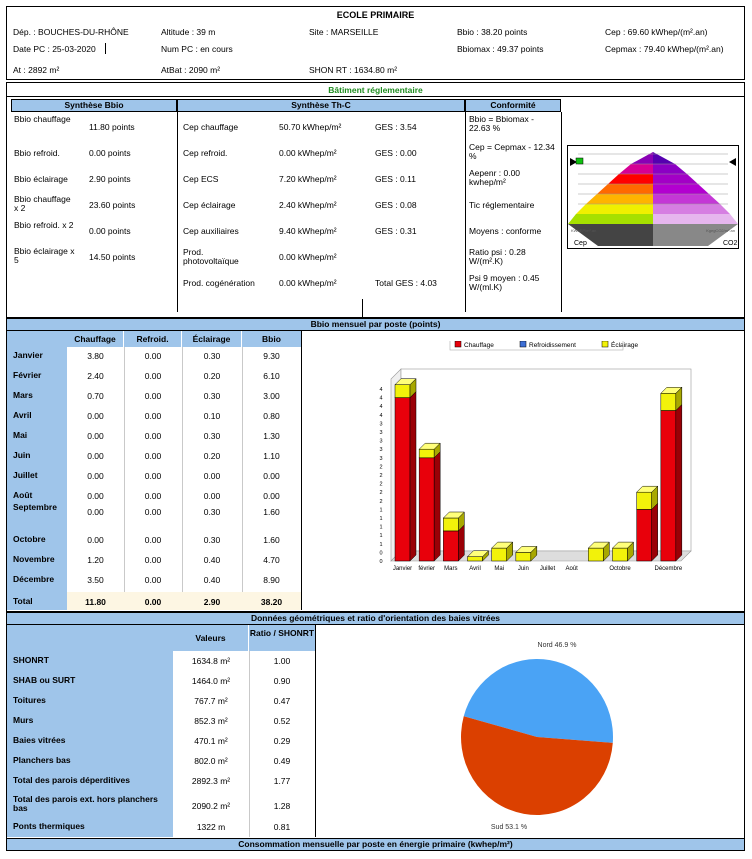 Image resolution: width=752 pixels, height=859 pixels. What do you see at coordinates (211, 761) in the screenshot?
I see `geo-row-value: 802.0 m²` at bounding box center [211, 761].